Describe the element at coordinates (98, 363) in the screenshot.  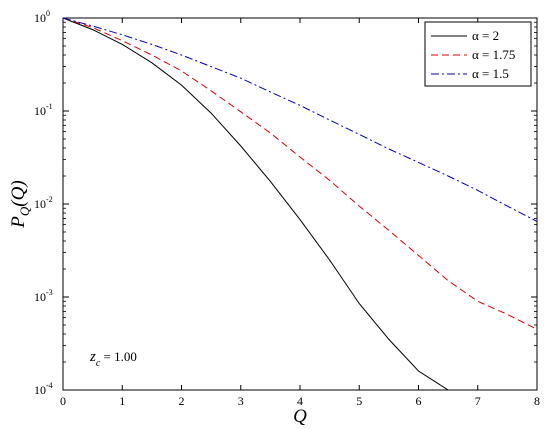
I see `annotation-subscript: c` at that location.